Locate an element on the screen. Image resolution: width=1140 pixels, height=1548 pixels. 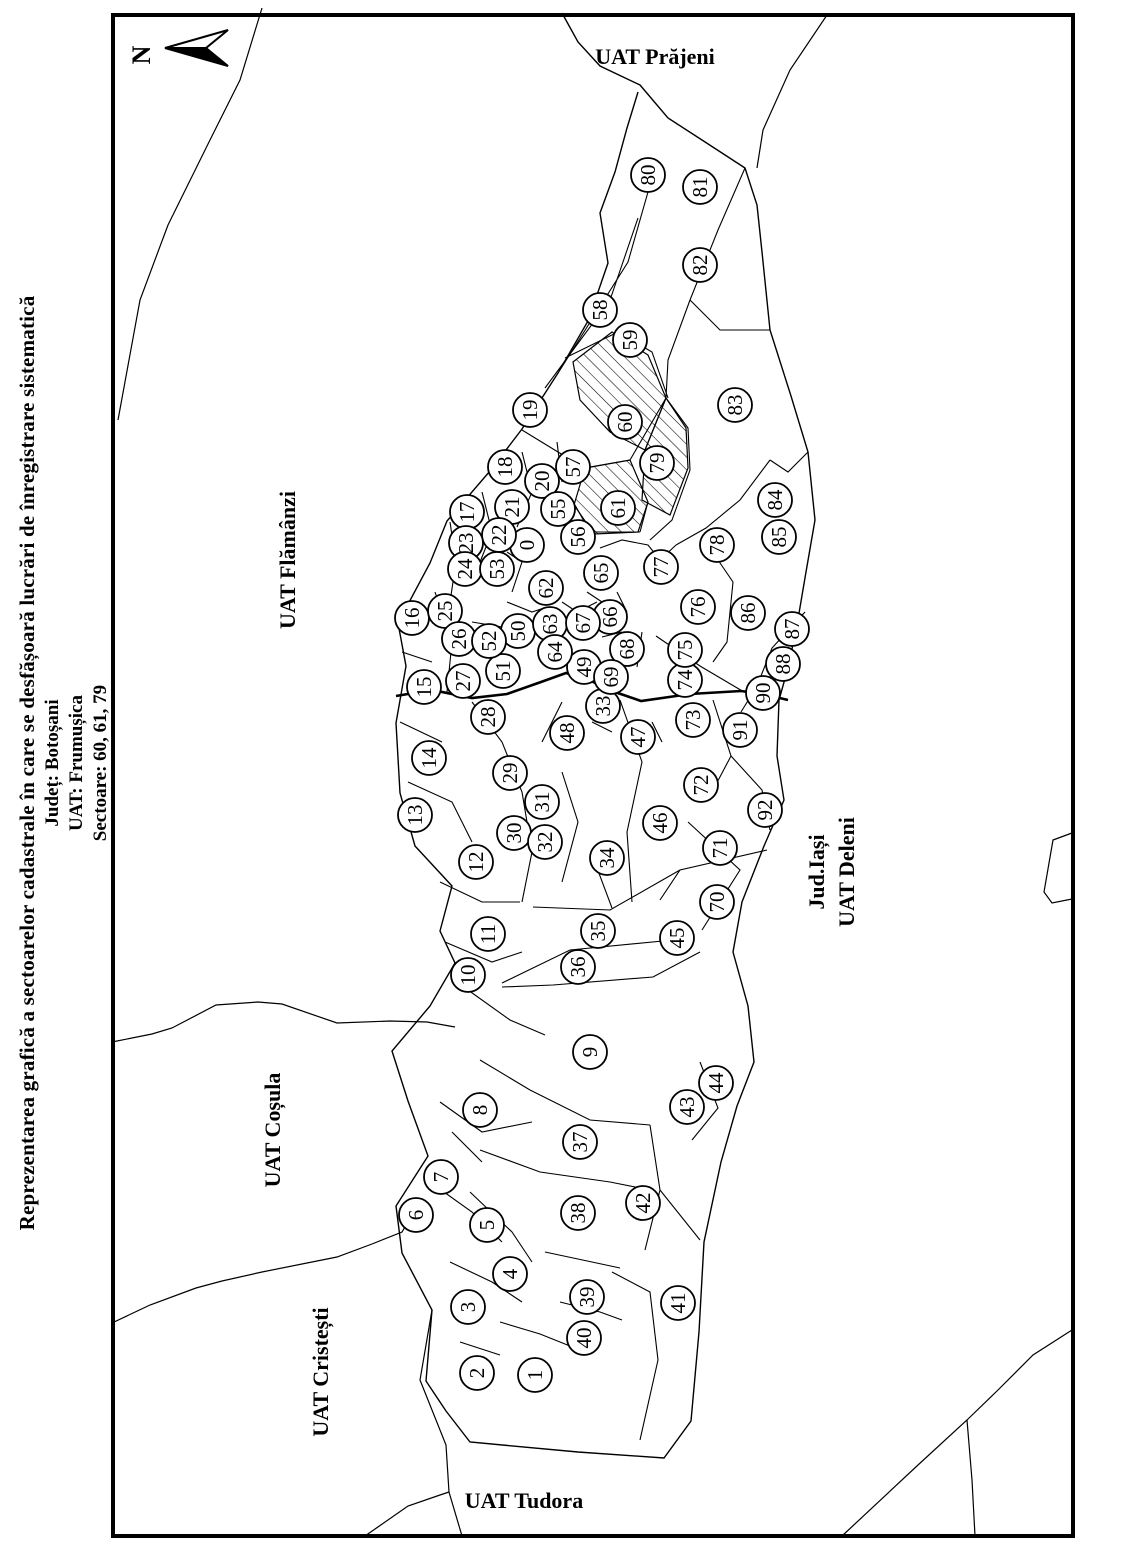
sector-marker-82: 82 is located at coordinates (700, 265).